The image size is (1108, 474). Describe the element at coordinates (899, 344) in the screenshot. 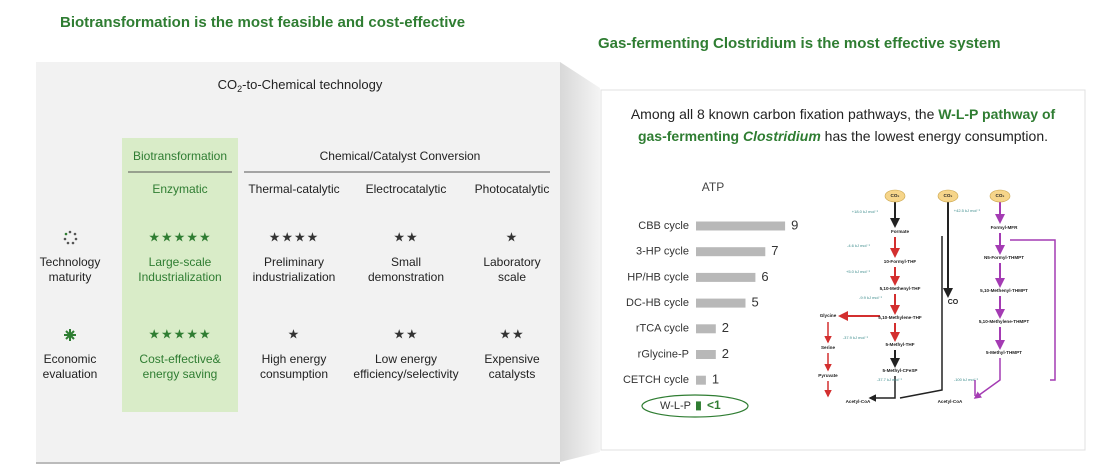

I see `node: 5-Methyl-THF` at that location.